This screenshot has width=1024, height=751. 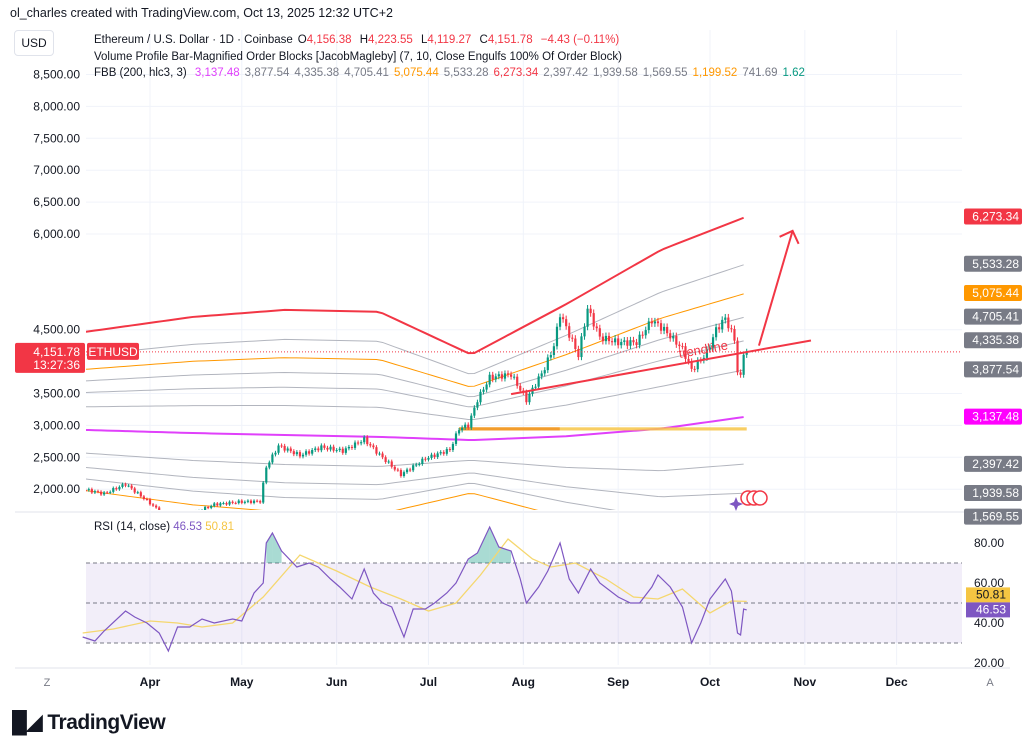 What do you see at coordinates (34, 43) in the screenshot?
I see `currency-button: USD` at bounding box center [34, 43].